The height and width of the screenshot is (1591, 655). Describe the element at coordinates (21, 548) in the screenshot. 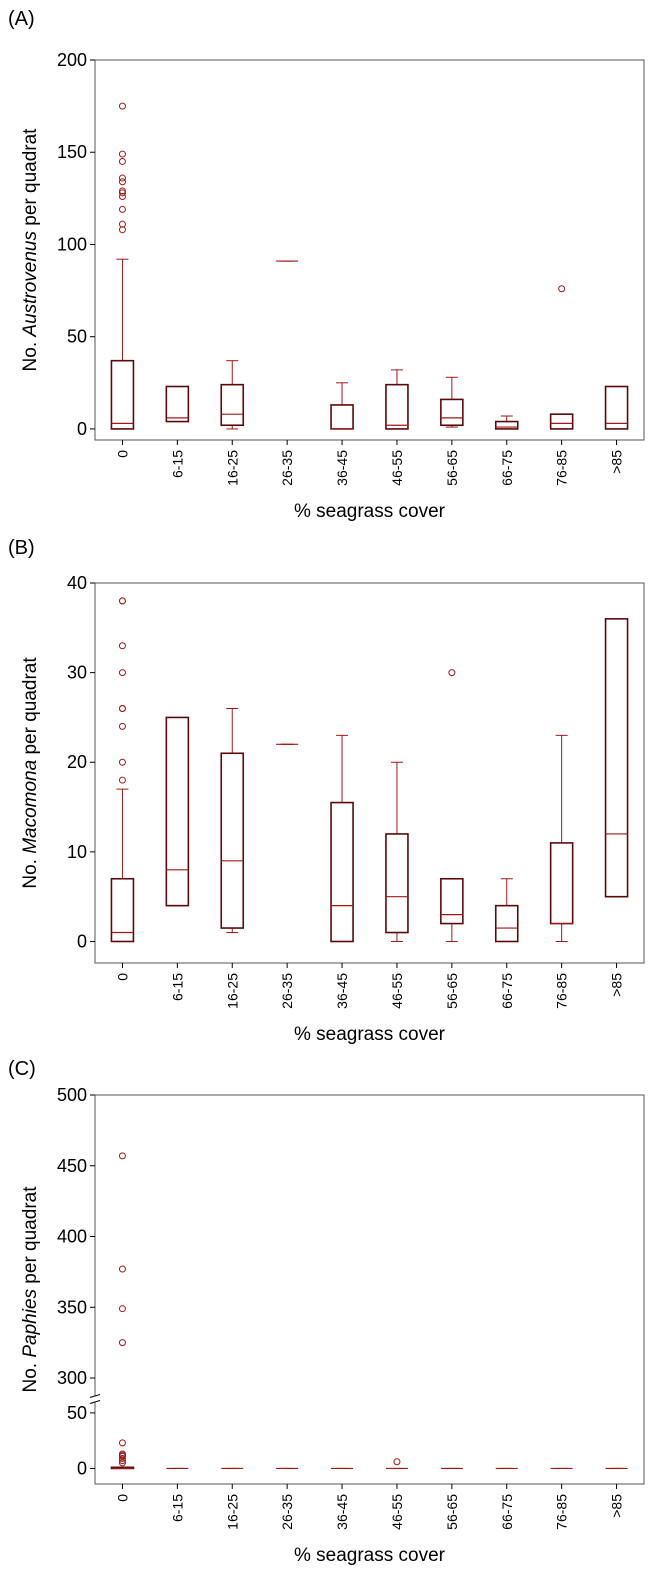

I see `panel-label-b: (B)` at that location.